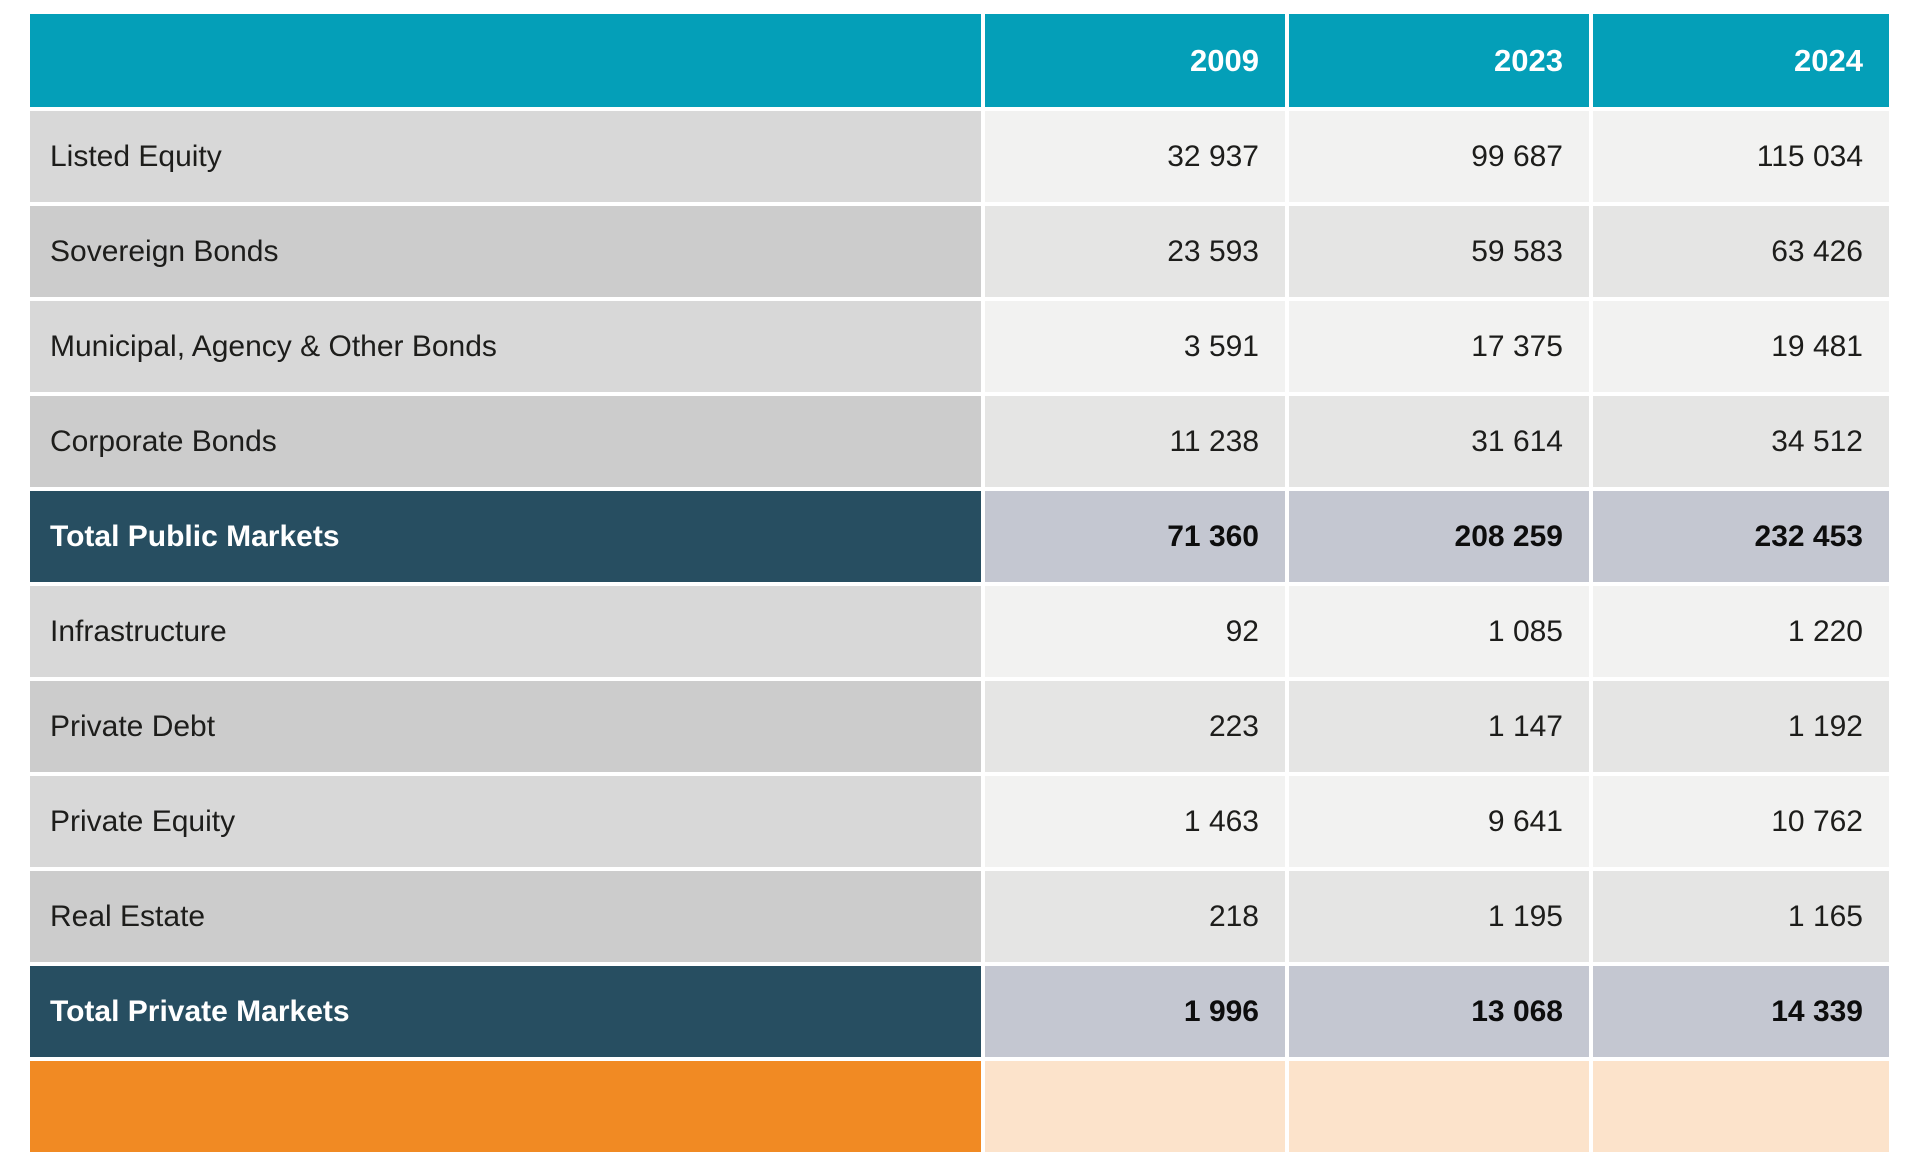 This screenshot has width=1920, height=1152. I want to click on cell-value: 99 687, so click(1439, 156).